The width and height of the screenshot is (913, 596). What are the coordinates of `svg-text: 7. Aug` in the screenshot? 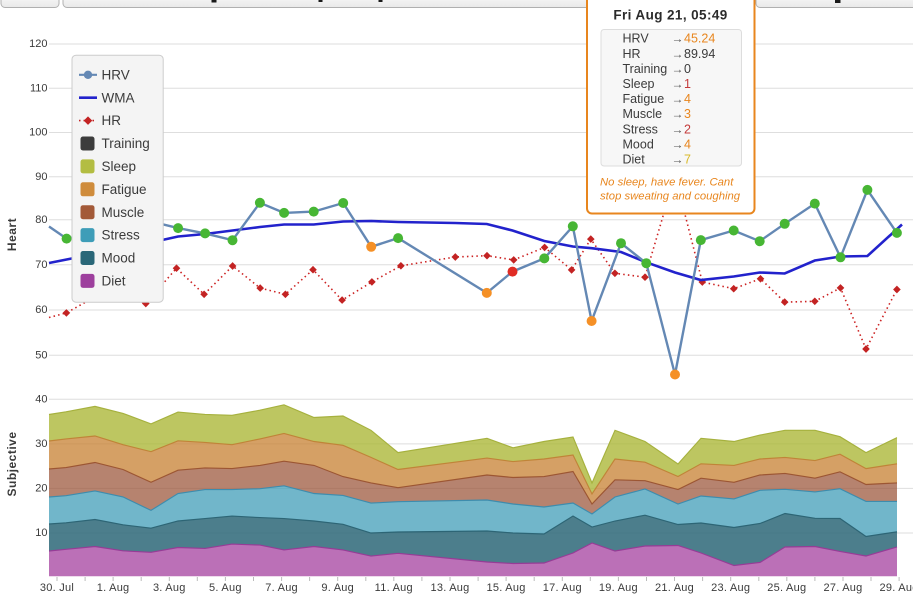 It's located at (281, 588).